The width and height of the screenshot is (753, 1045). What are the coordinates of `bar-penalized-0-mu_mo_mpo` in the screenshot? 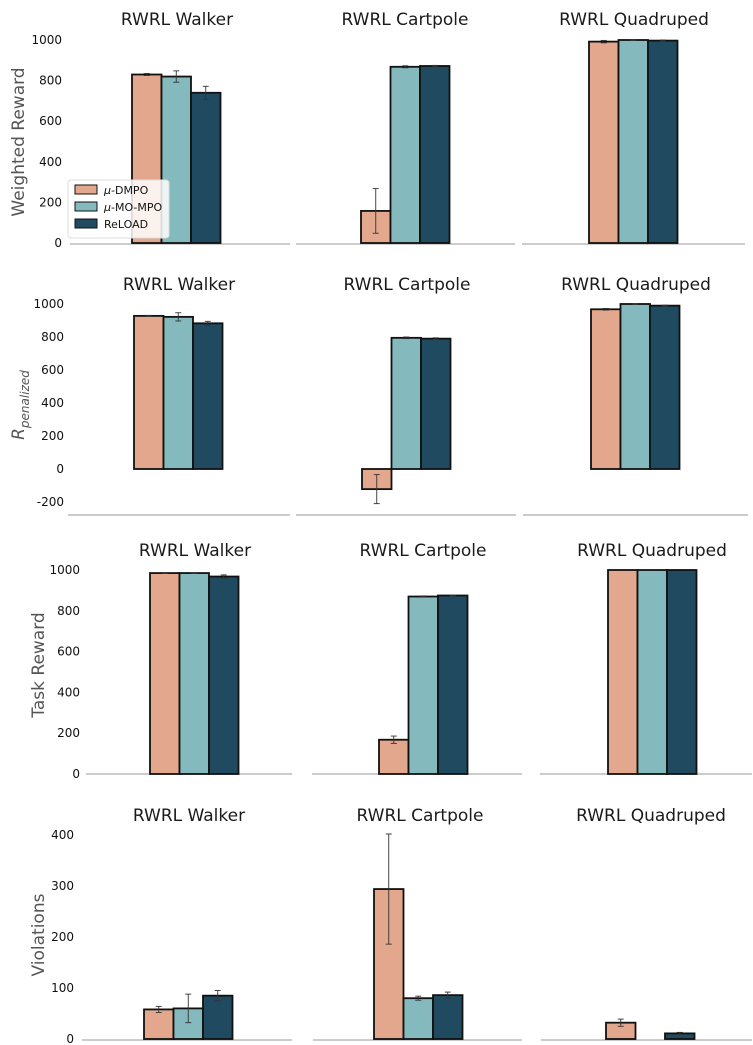 It's located at (178, 392).